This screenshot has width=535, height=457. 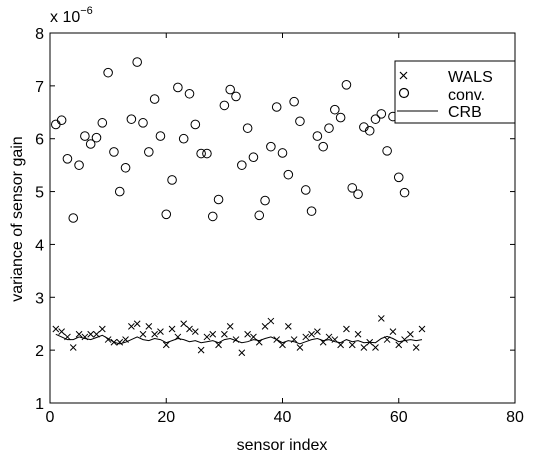 What do you see at coordinates (39, 140) in the screenshot?
I see `y-tick-label: 6` at bounding box center [39, 140].